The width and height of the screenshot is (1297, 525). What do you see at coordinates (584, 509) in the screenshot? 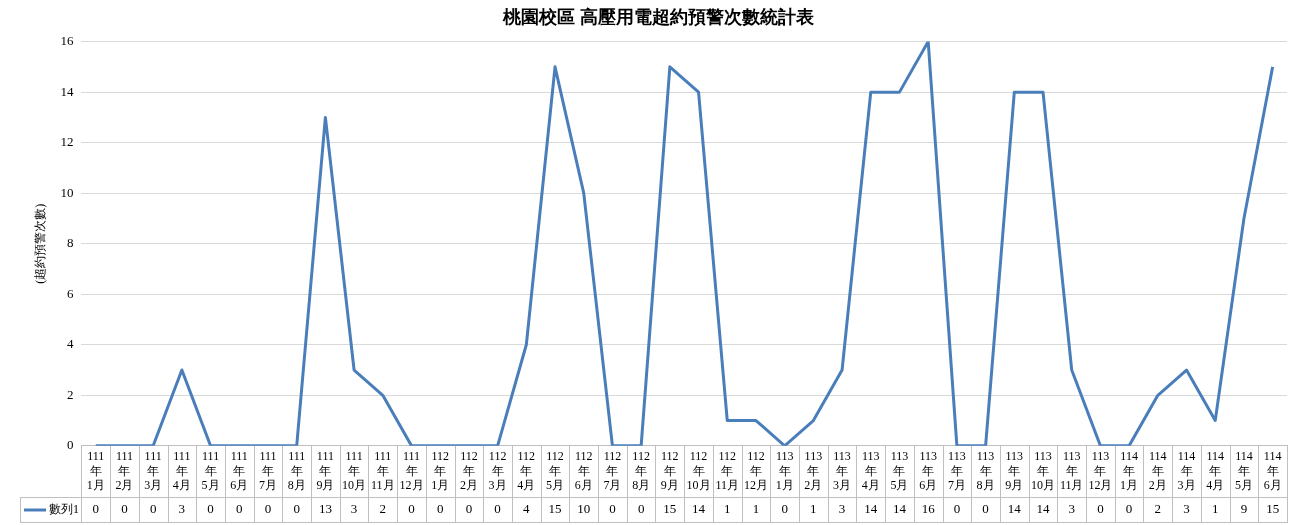
I see `data-label: 10` at bounding box center [584, 509].